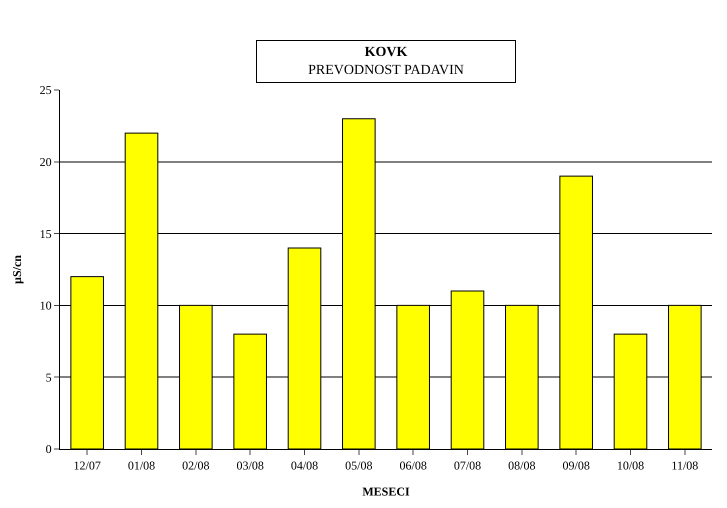 This screenshot has width=727, height=508. Describe the element at coordinates (46, 162) in the screenshot. I see `y-tick-label: 20` at that location.